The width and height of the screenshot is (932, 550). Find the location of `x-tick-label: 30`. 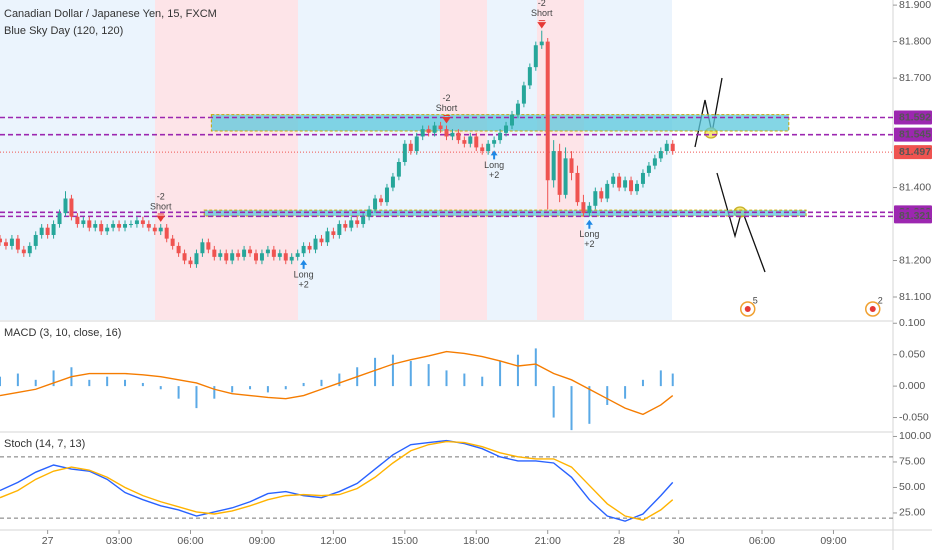

x-tick-label: 30 is located at coordinates (679, 541).